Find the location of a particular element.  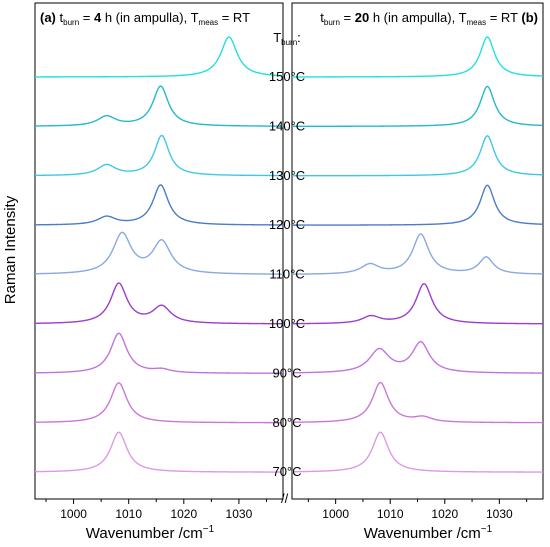

spectrum-b-120c is located at coordinates (418, 205).